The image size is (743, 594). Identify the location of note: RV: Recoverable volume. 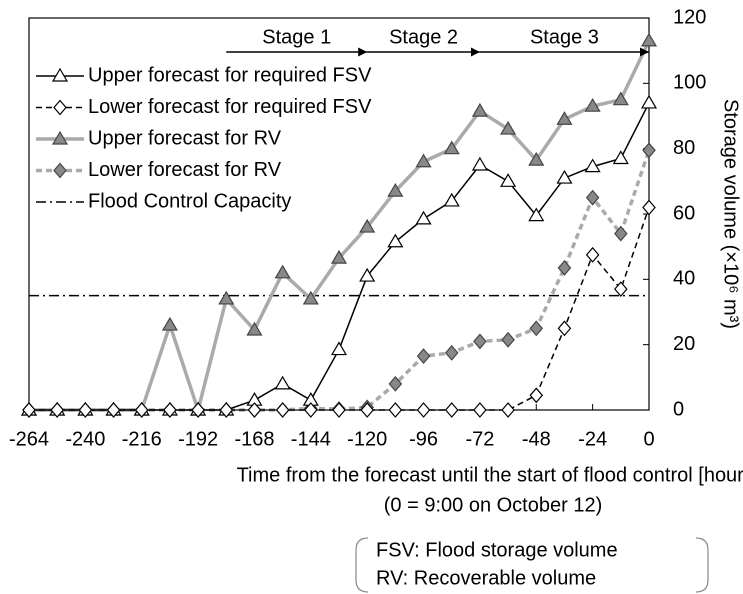
(486, 578).